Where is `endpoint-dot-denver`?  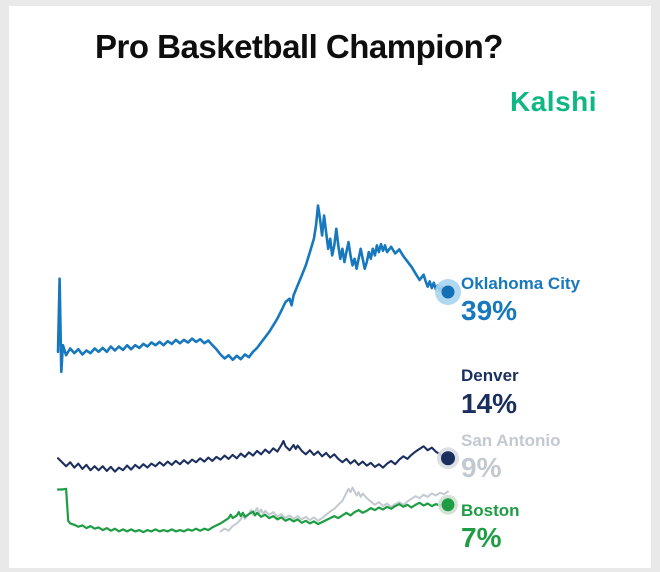
endpoint-dot-denver is located at coordinates (448, 458).